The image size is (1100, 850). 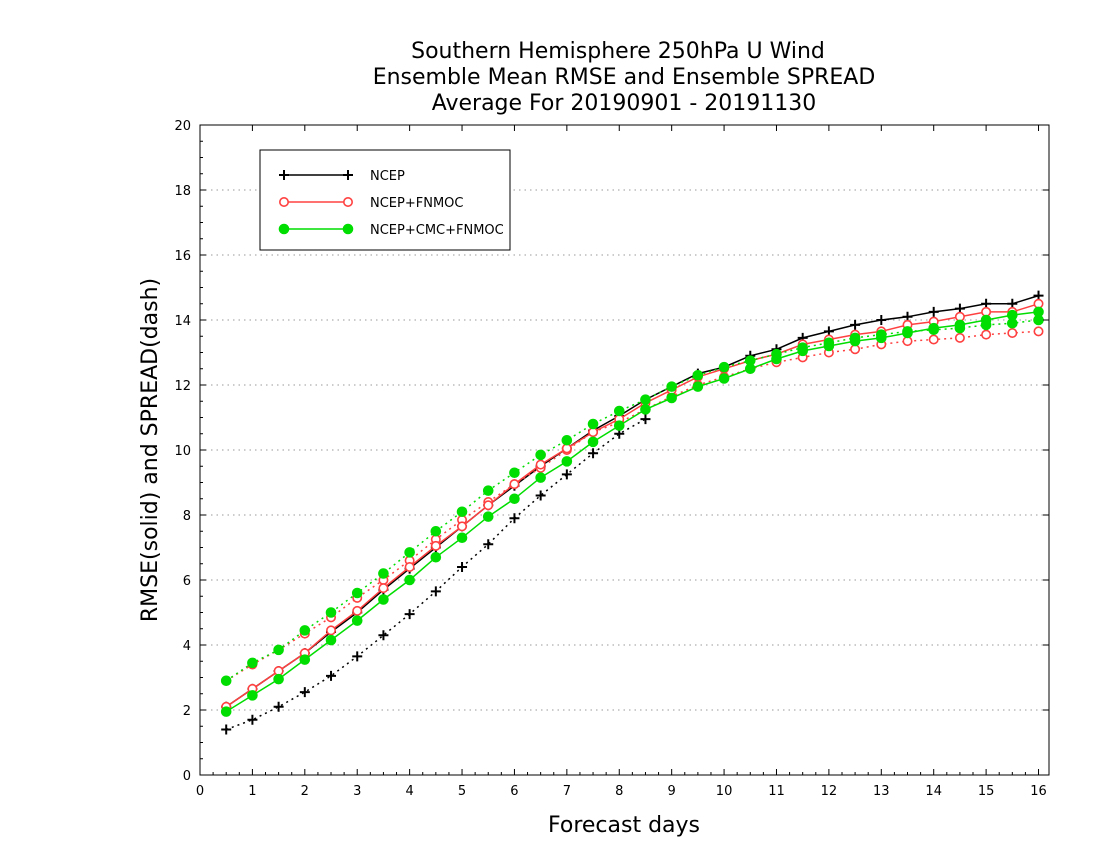 What do you see at coordinates (187, 776) in the screenshot?
I see `y-tick-label: 0` at bounding box center [187, 776].